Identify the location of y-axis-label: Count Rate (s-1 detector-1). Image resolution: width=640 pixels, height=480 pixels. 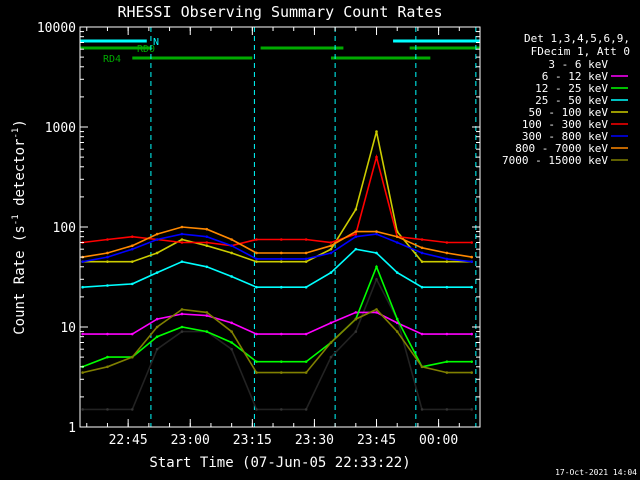
(19, 227).